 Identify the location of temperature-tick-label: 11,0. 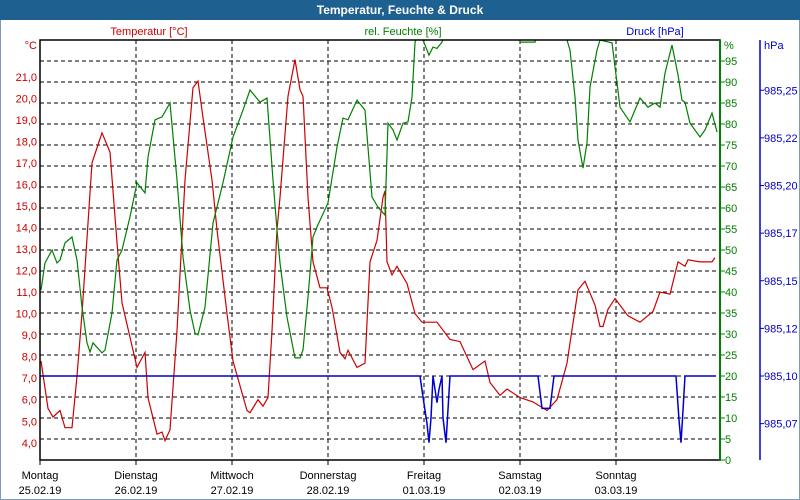
(26, 293).